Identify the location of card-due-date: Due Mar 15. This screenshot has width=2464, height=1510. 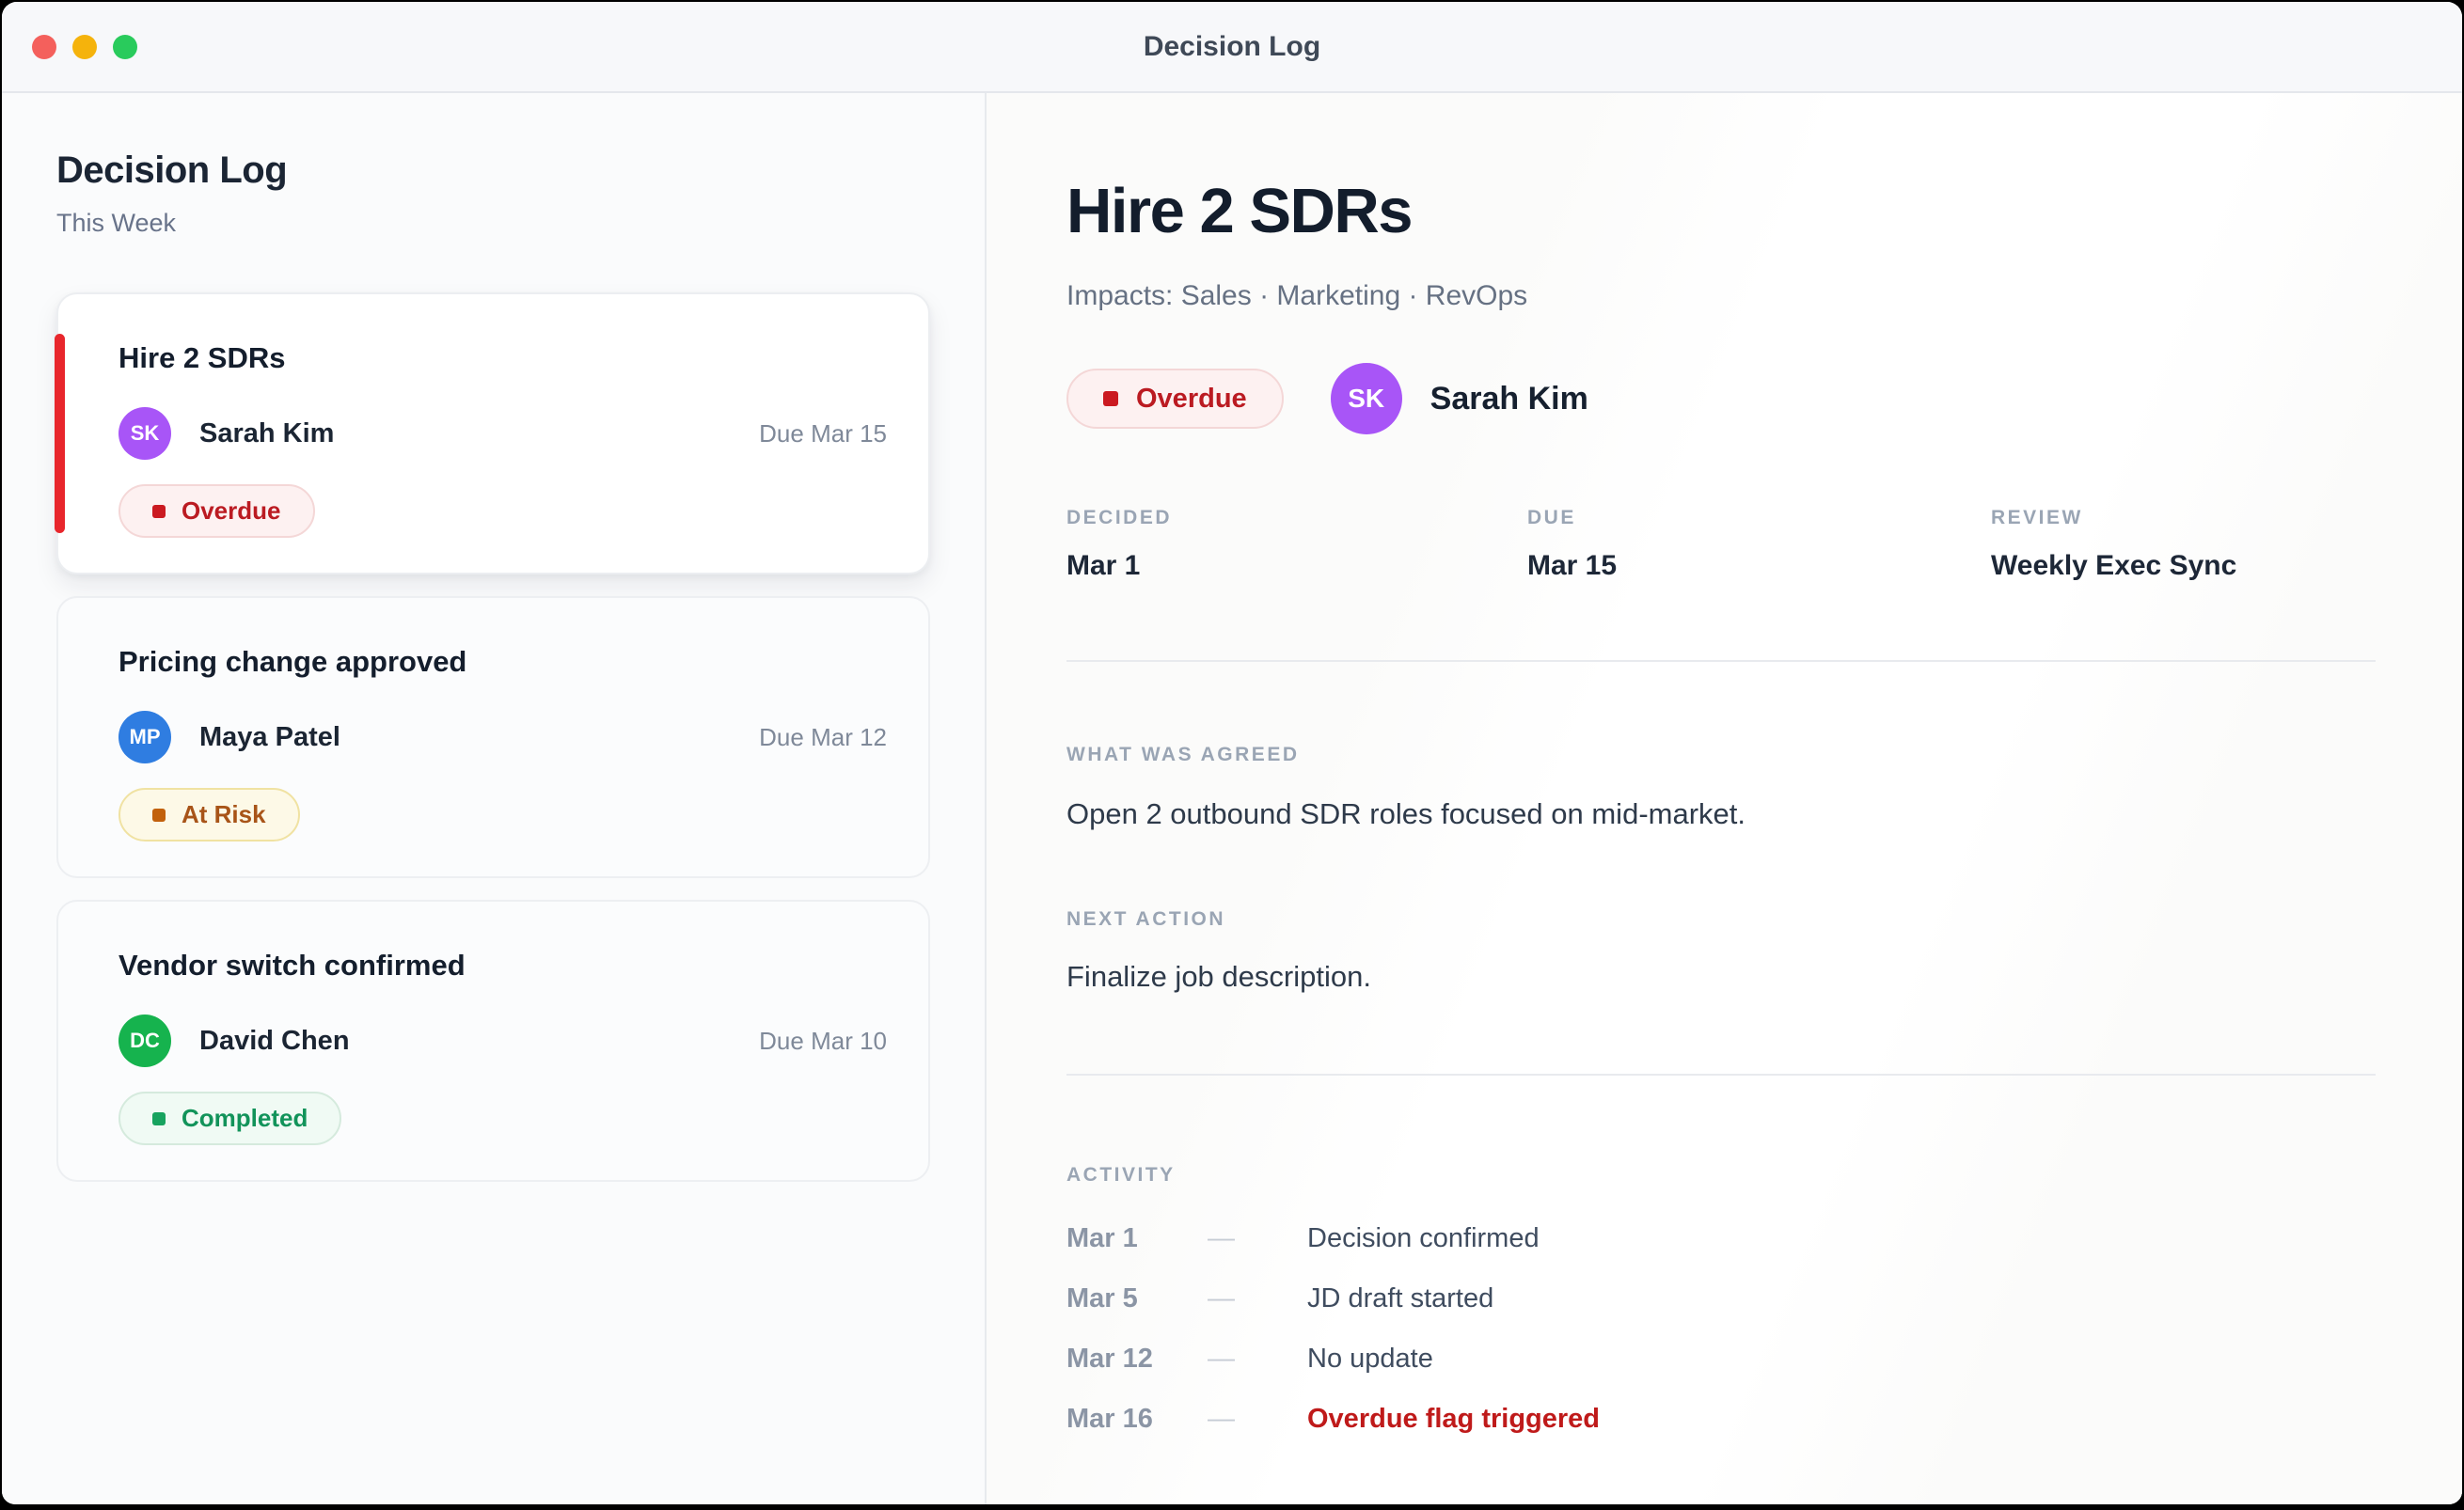
(823, 433).